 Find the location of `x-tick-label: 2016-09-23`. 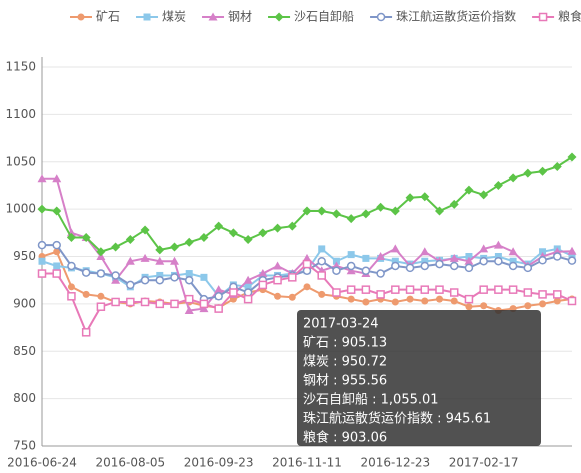

x-tick-label: 2016-09-23 is located at coordinates (219, 463).